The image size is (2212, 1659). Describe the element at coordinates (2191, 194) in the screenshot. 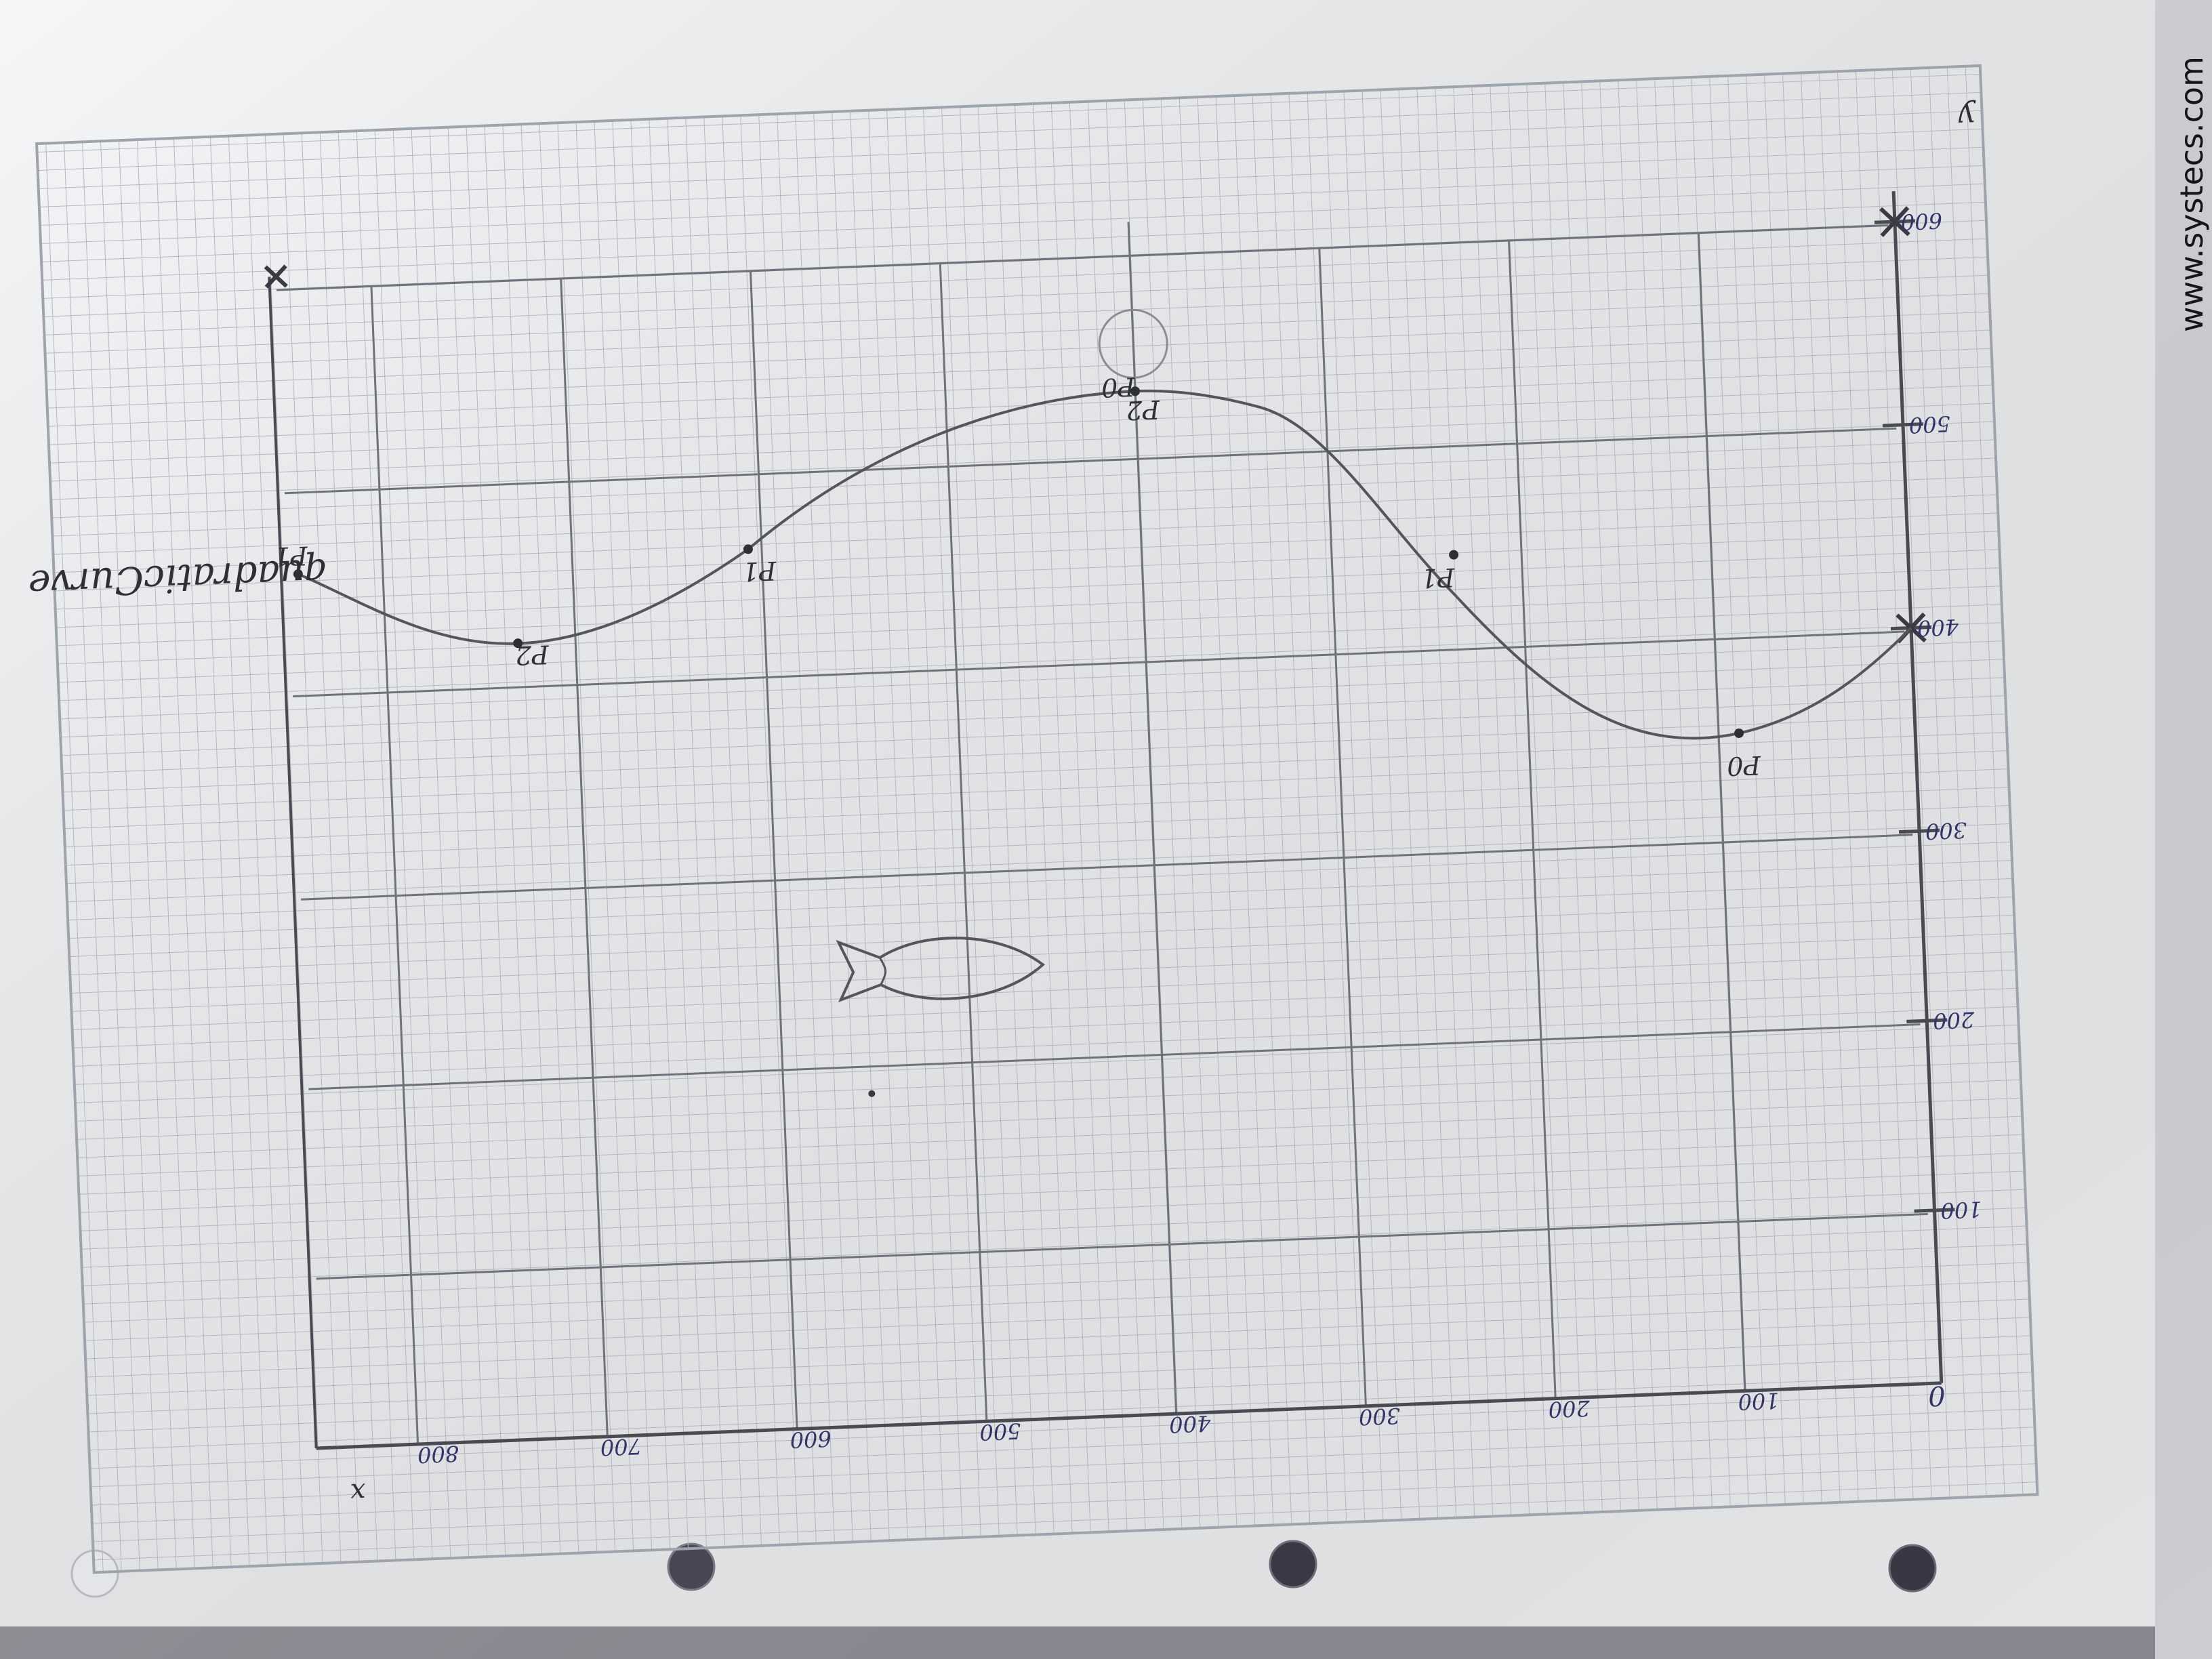

I see `brand-url: www.systecs.com` at that location.